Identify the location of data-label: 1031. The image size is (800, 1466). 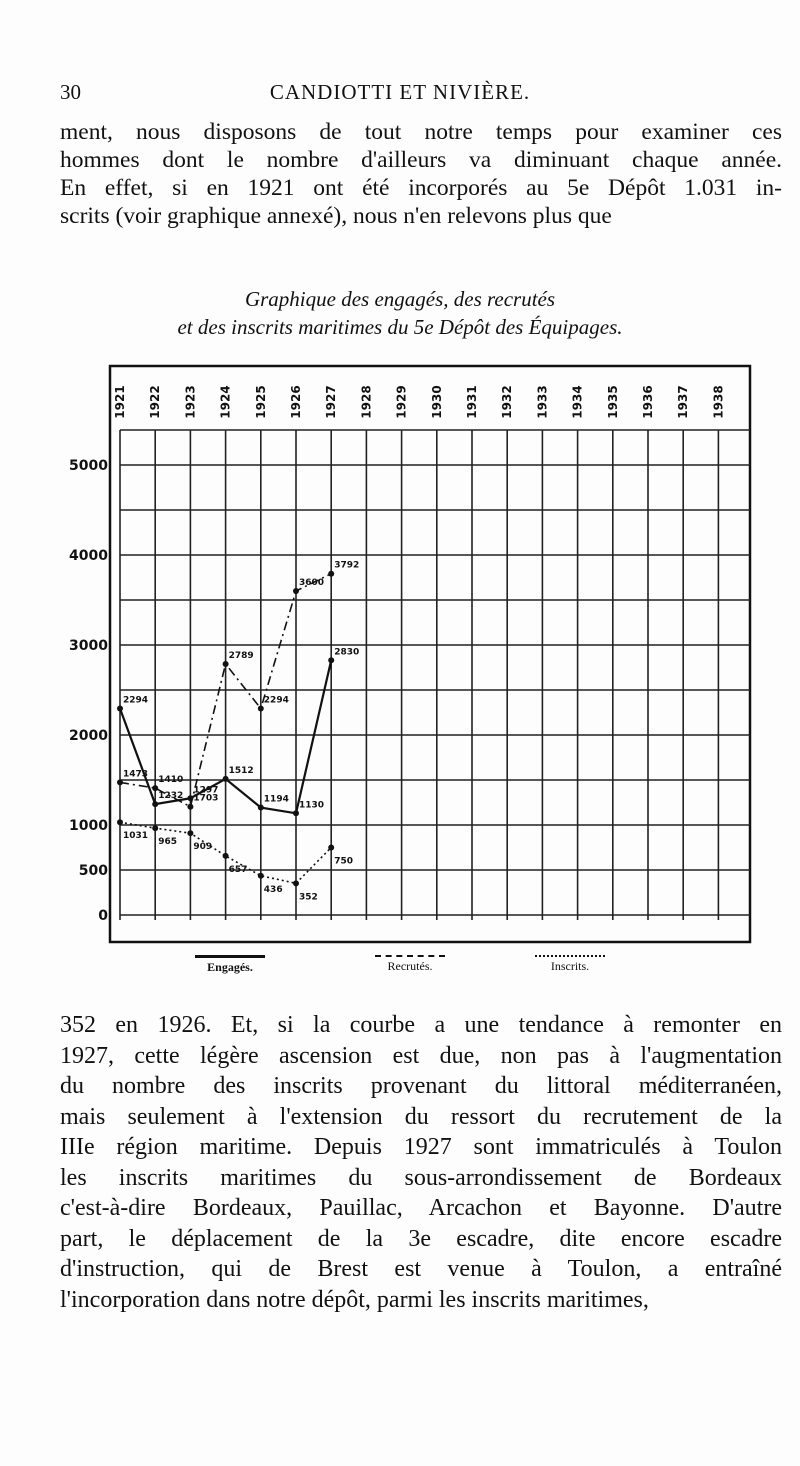
(135, 836).